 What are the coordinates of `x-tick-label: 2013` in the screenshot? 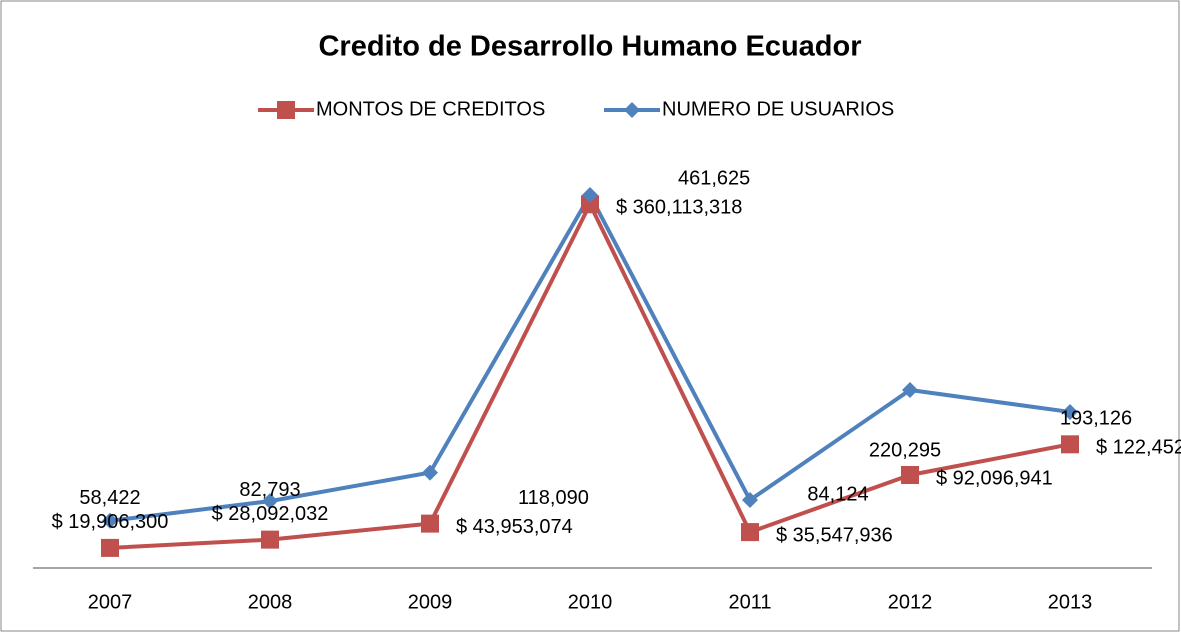 It's located at (1070, 602).